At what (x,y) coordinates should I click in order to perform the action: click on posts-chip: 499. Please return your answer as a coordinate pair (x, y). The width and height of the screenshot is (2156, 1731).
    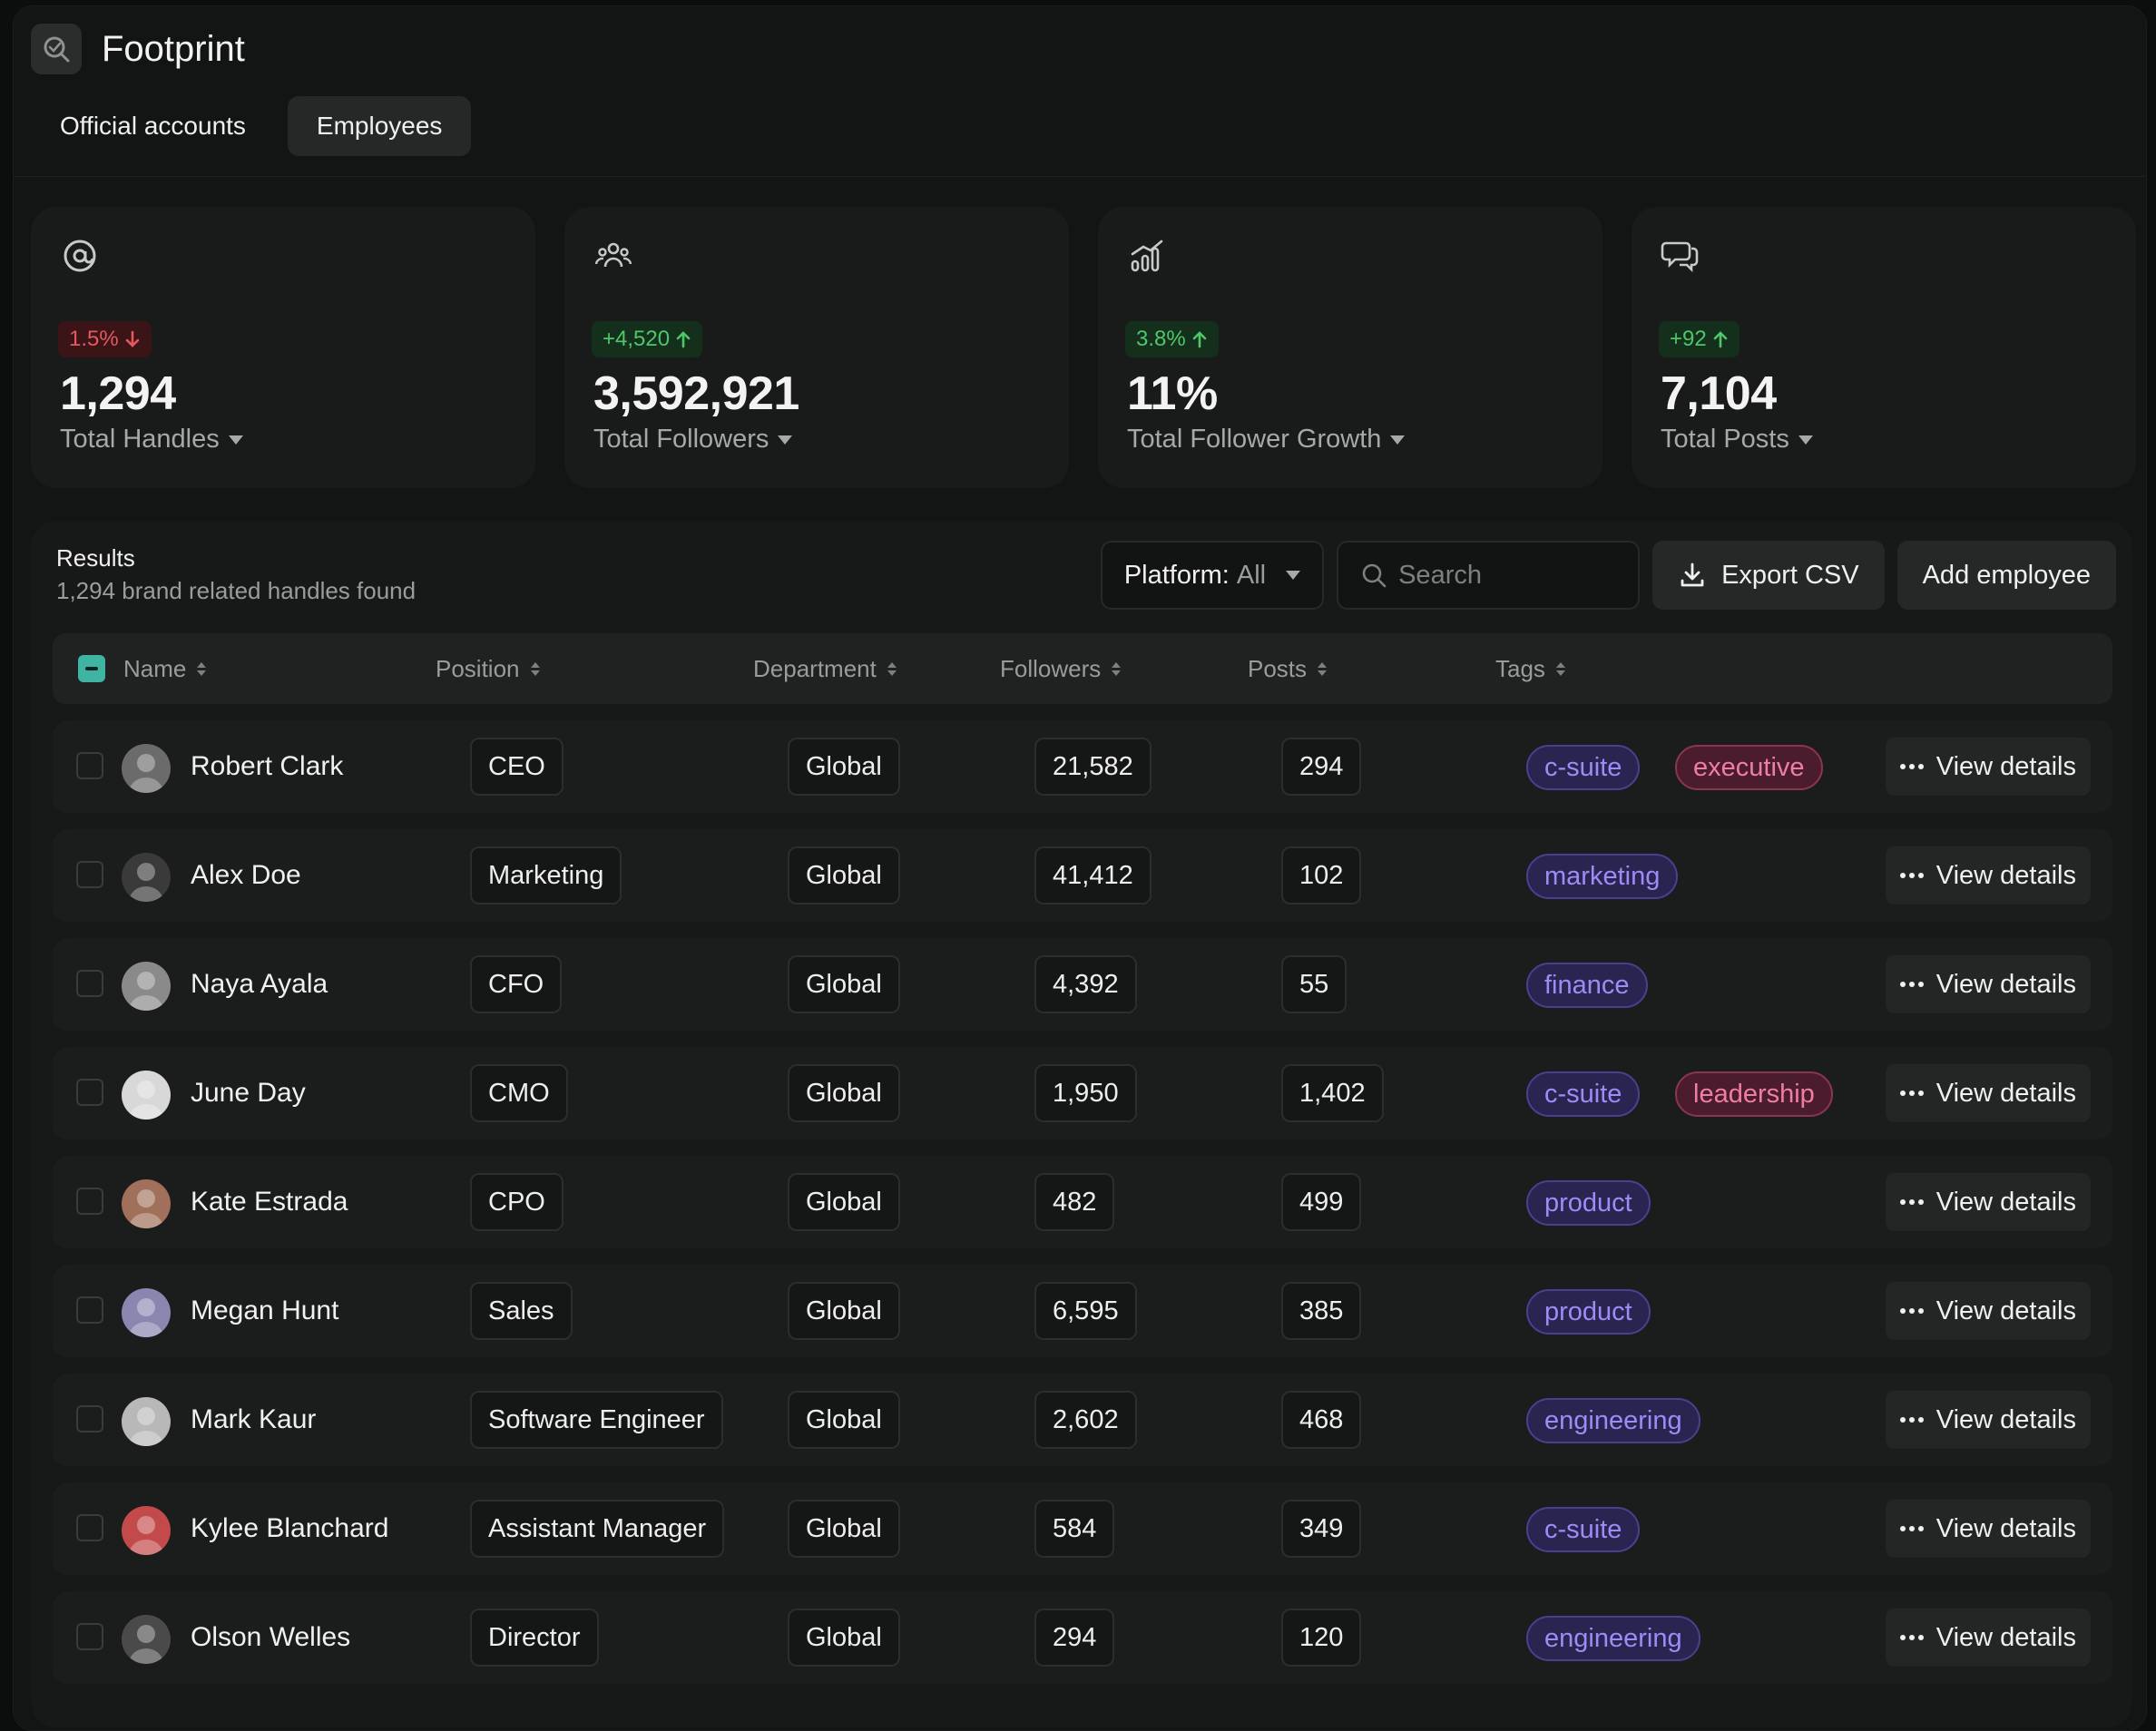
    Looking at the image, I should click on (1321, 1202).